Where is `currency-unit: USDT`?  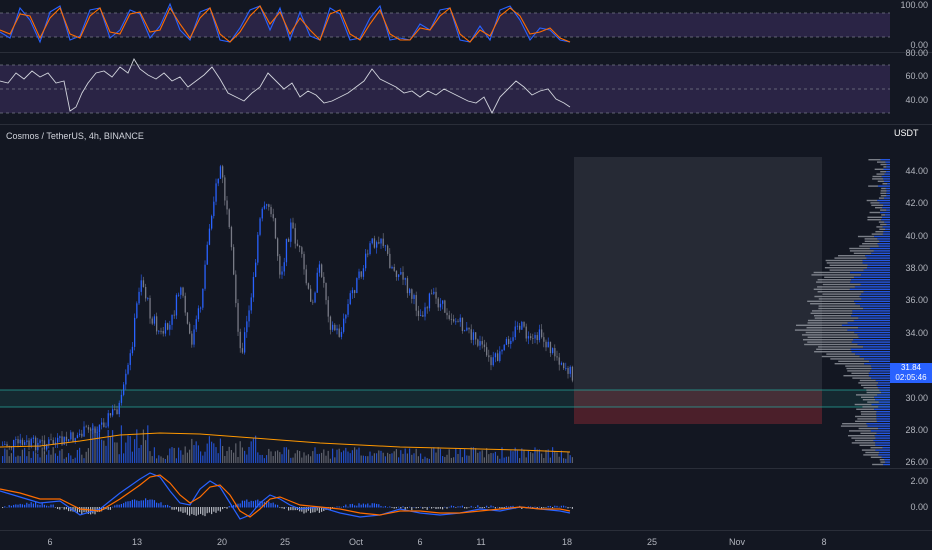
currency-unit: USDT is located at coordinates (913, 133).